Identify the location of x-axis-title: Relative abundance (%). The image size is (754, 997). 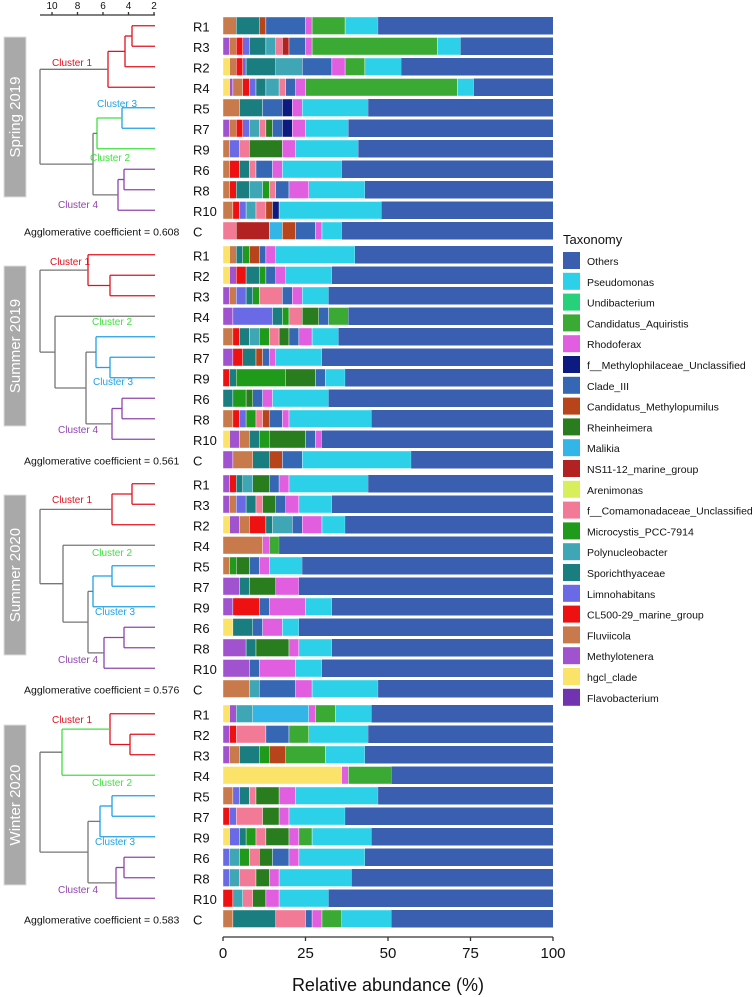
(388, 985).